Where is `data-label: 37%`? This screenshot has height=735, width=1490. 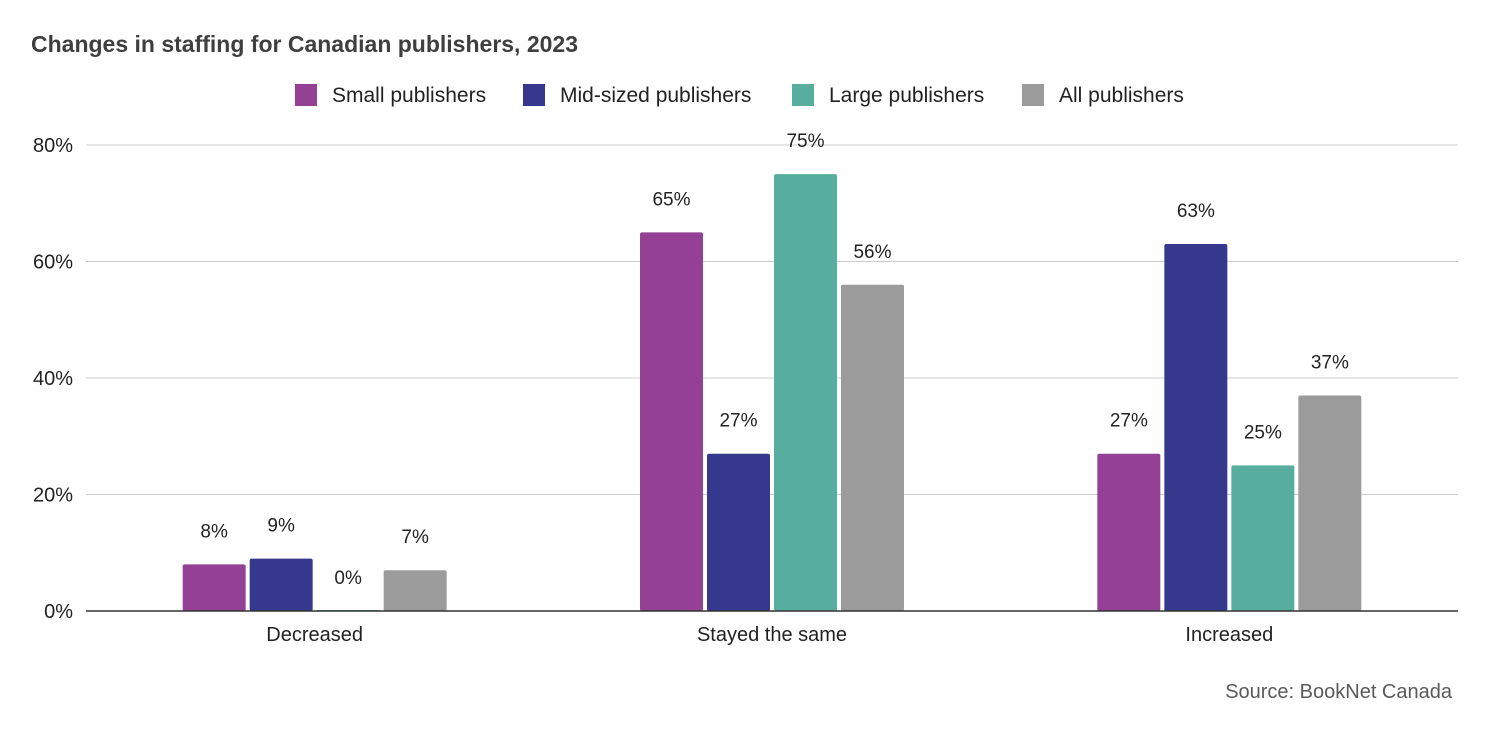 data-label: 37% is located at coordinates (1330, 362).